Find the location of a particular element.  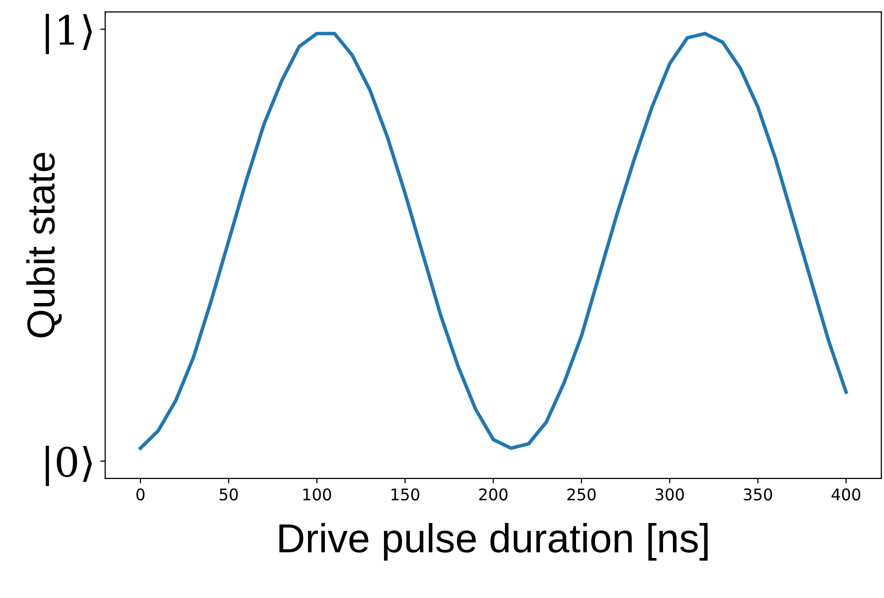

x-tick-label: 50 is located at coordinates (229, 494).